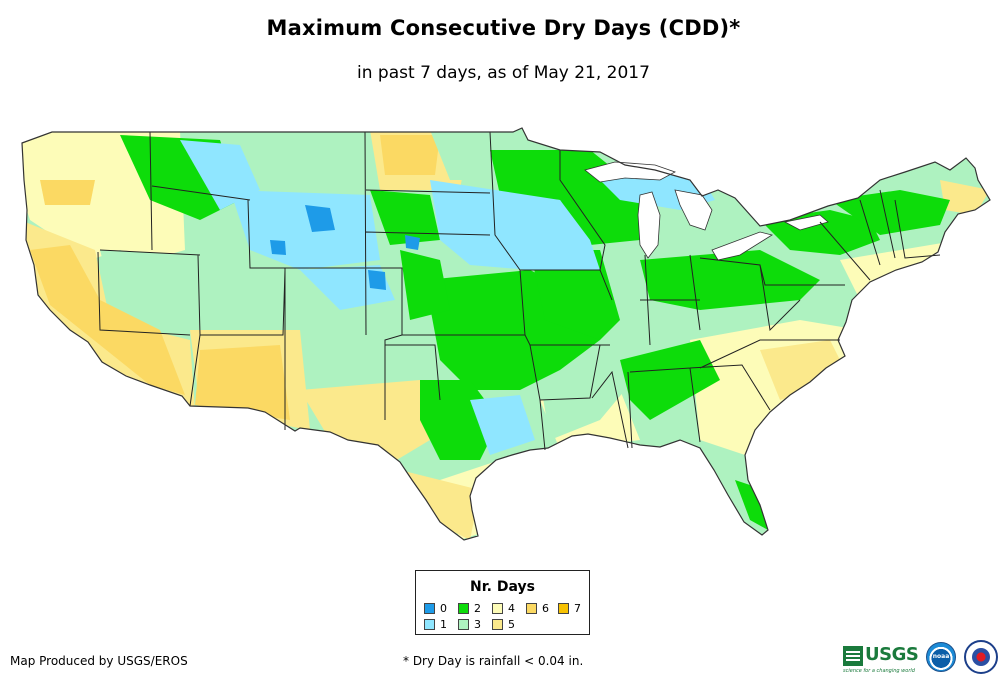  I want to click on map-subtitle: in past 7 days, as of May 21, 2017, so click(503, 73).